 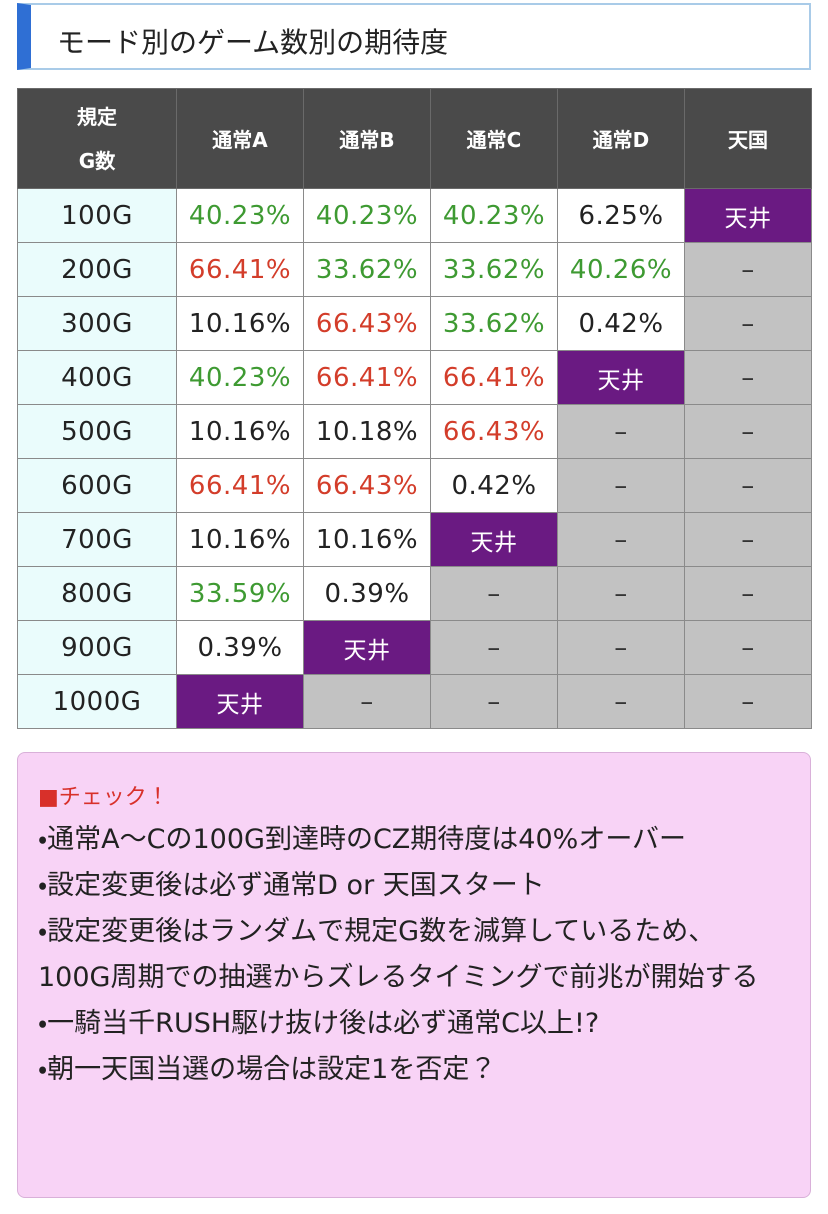 What do you see at coordinates (97, 431) in the screenshot?
I see `row-label: 500G` at bounding box center [97, 431].